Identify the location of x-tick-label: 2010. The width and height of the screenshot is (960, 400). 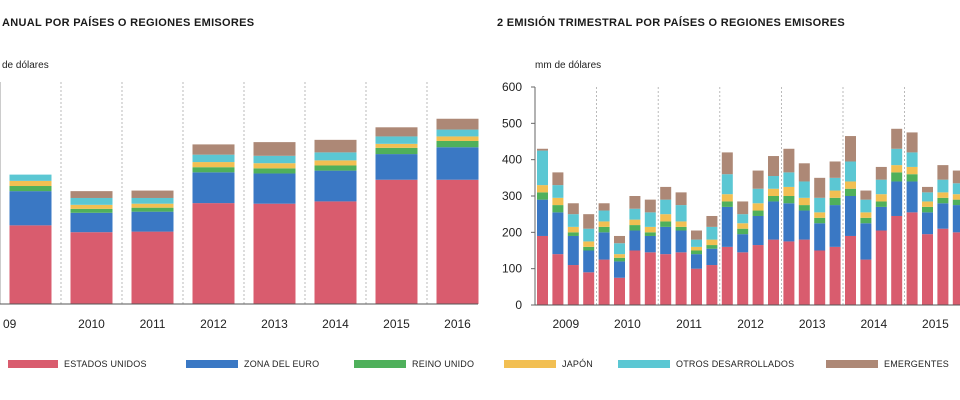
(627, 324).